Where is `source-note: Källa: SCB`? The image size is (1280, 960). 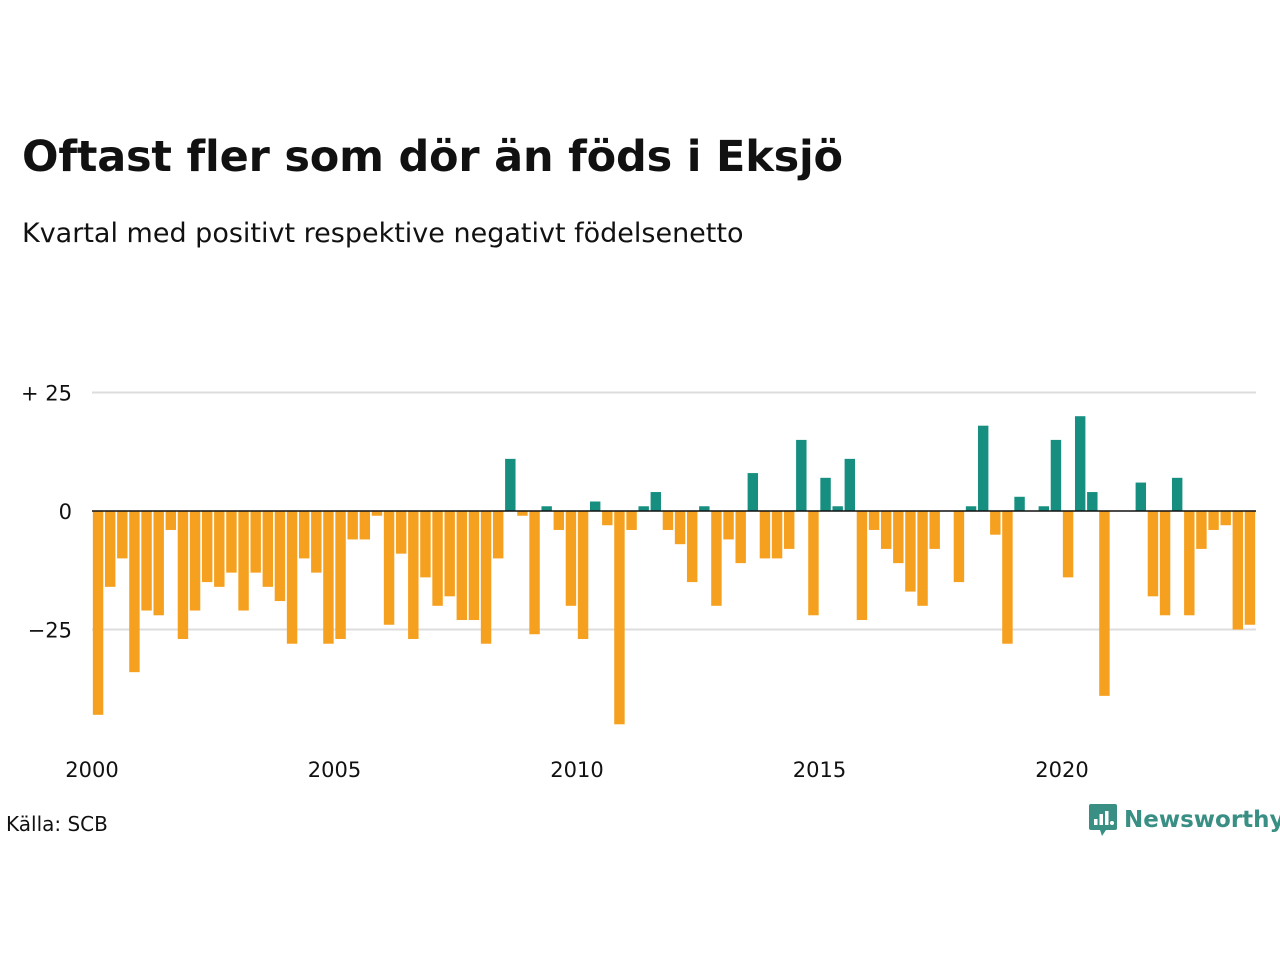
source-note: Källa: SCB is located at coordinates (57, 824).